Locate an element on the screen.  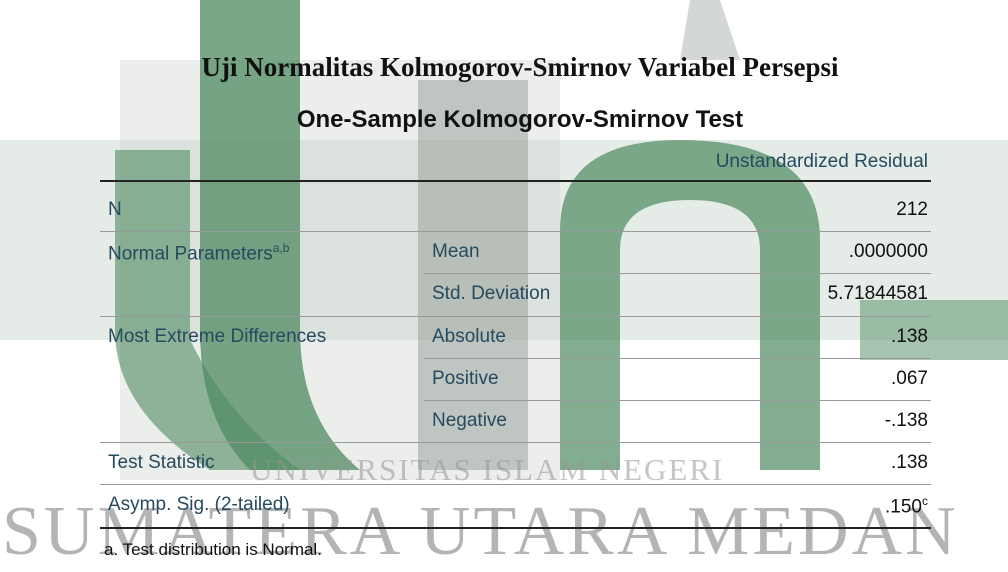
row-value-text: .0000000 is located at coordinates (888, 252).